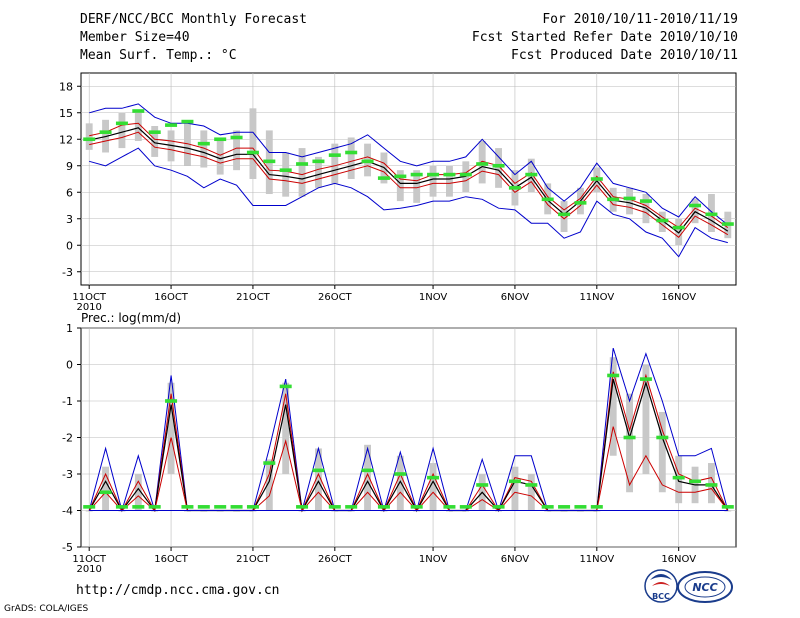  What do you see at coordinates (624, 55) in the screenshot?
I see `produced-date: Fcst Produced Date 2010/10/11` at bounding box center [624, 55].